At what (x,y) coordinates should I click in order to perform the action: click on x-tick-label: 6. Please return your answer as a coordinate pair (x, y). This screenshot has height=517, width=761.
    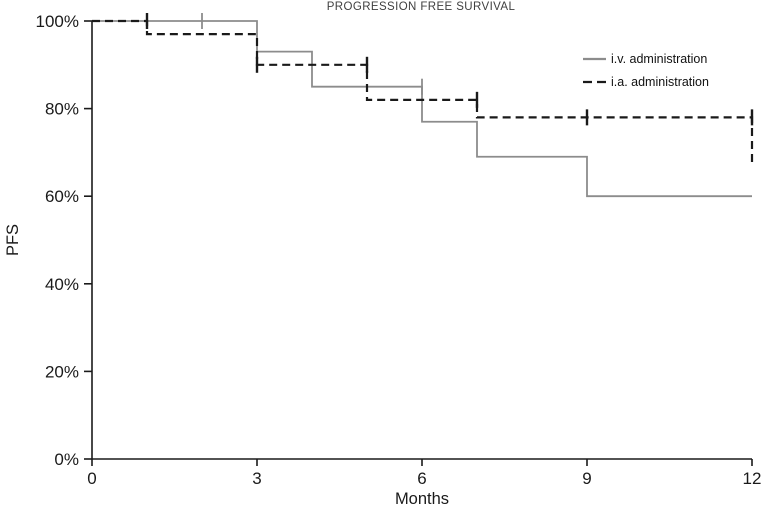
    Looking at the image, I should click on (421, 478).